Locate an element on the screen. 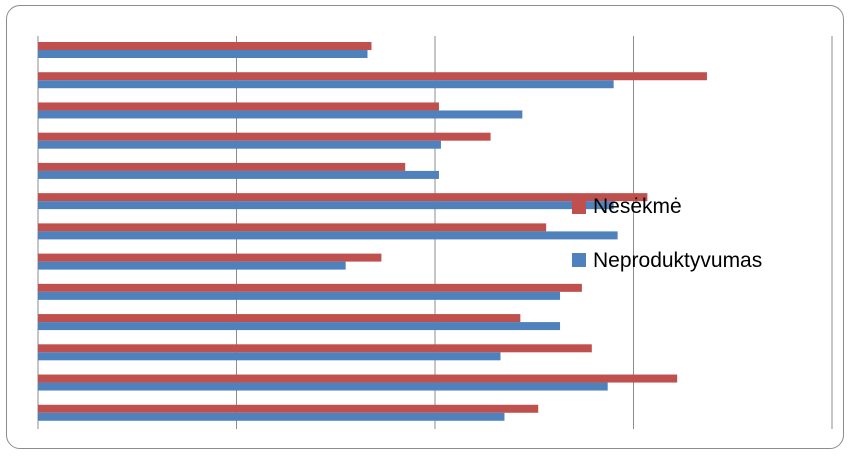 The width and height of the screenshot is (853, 456). legend-label-neproduktyvumas: Neproduktyvumas is located at coordinates (677, 260).